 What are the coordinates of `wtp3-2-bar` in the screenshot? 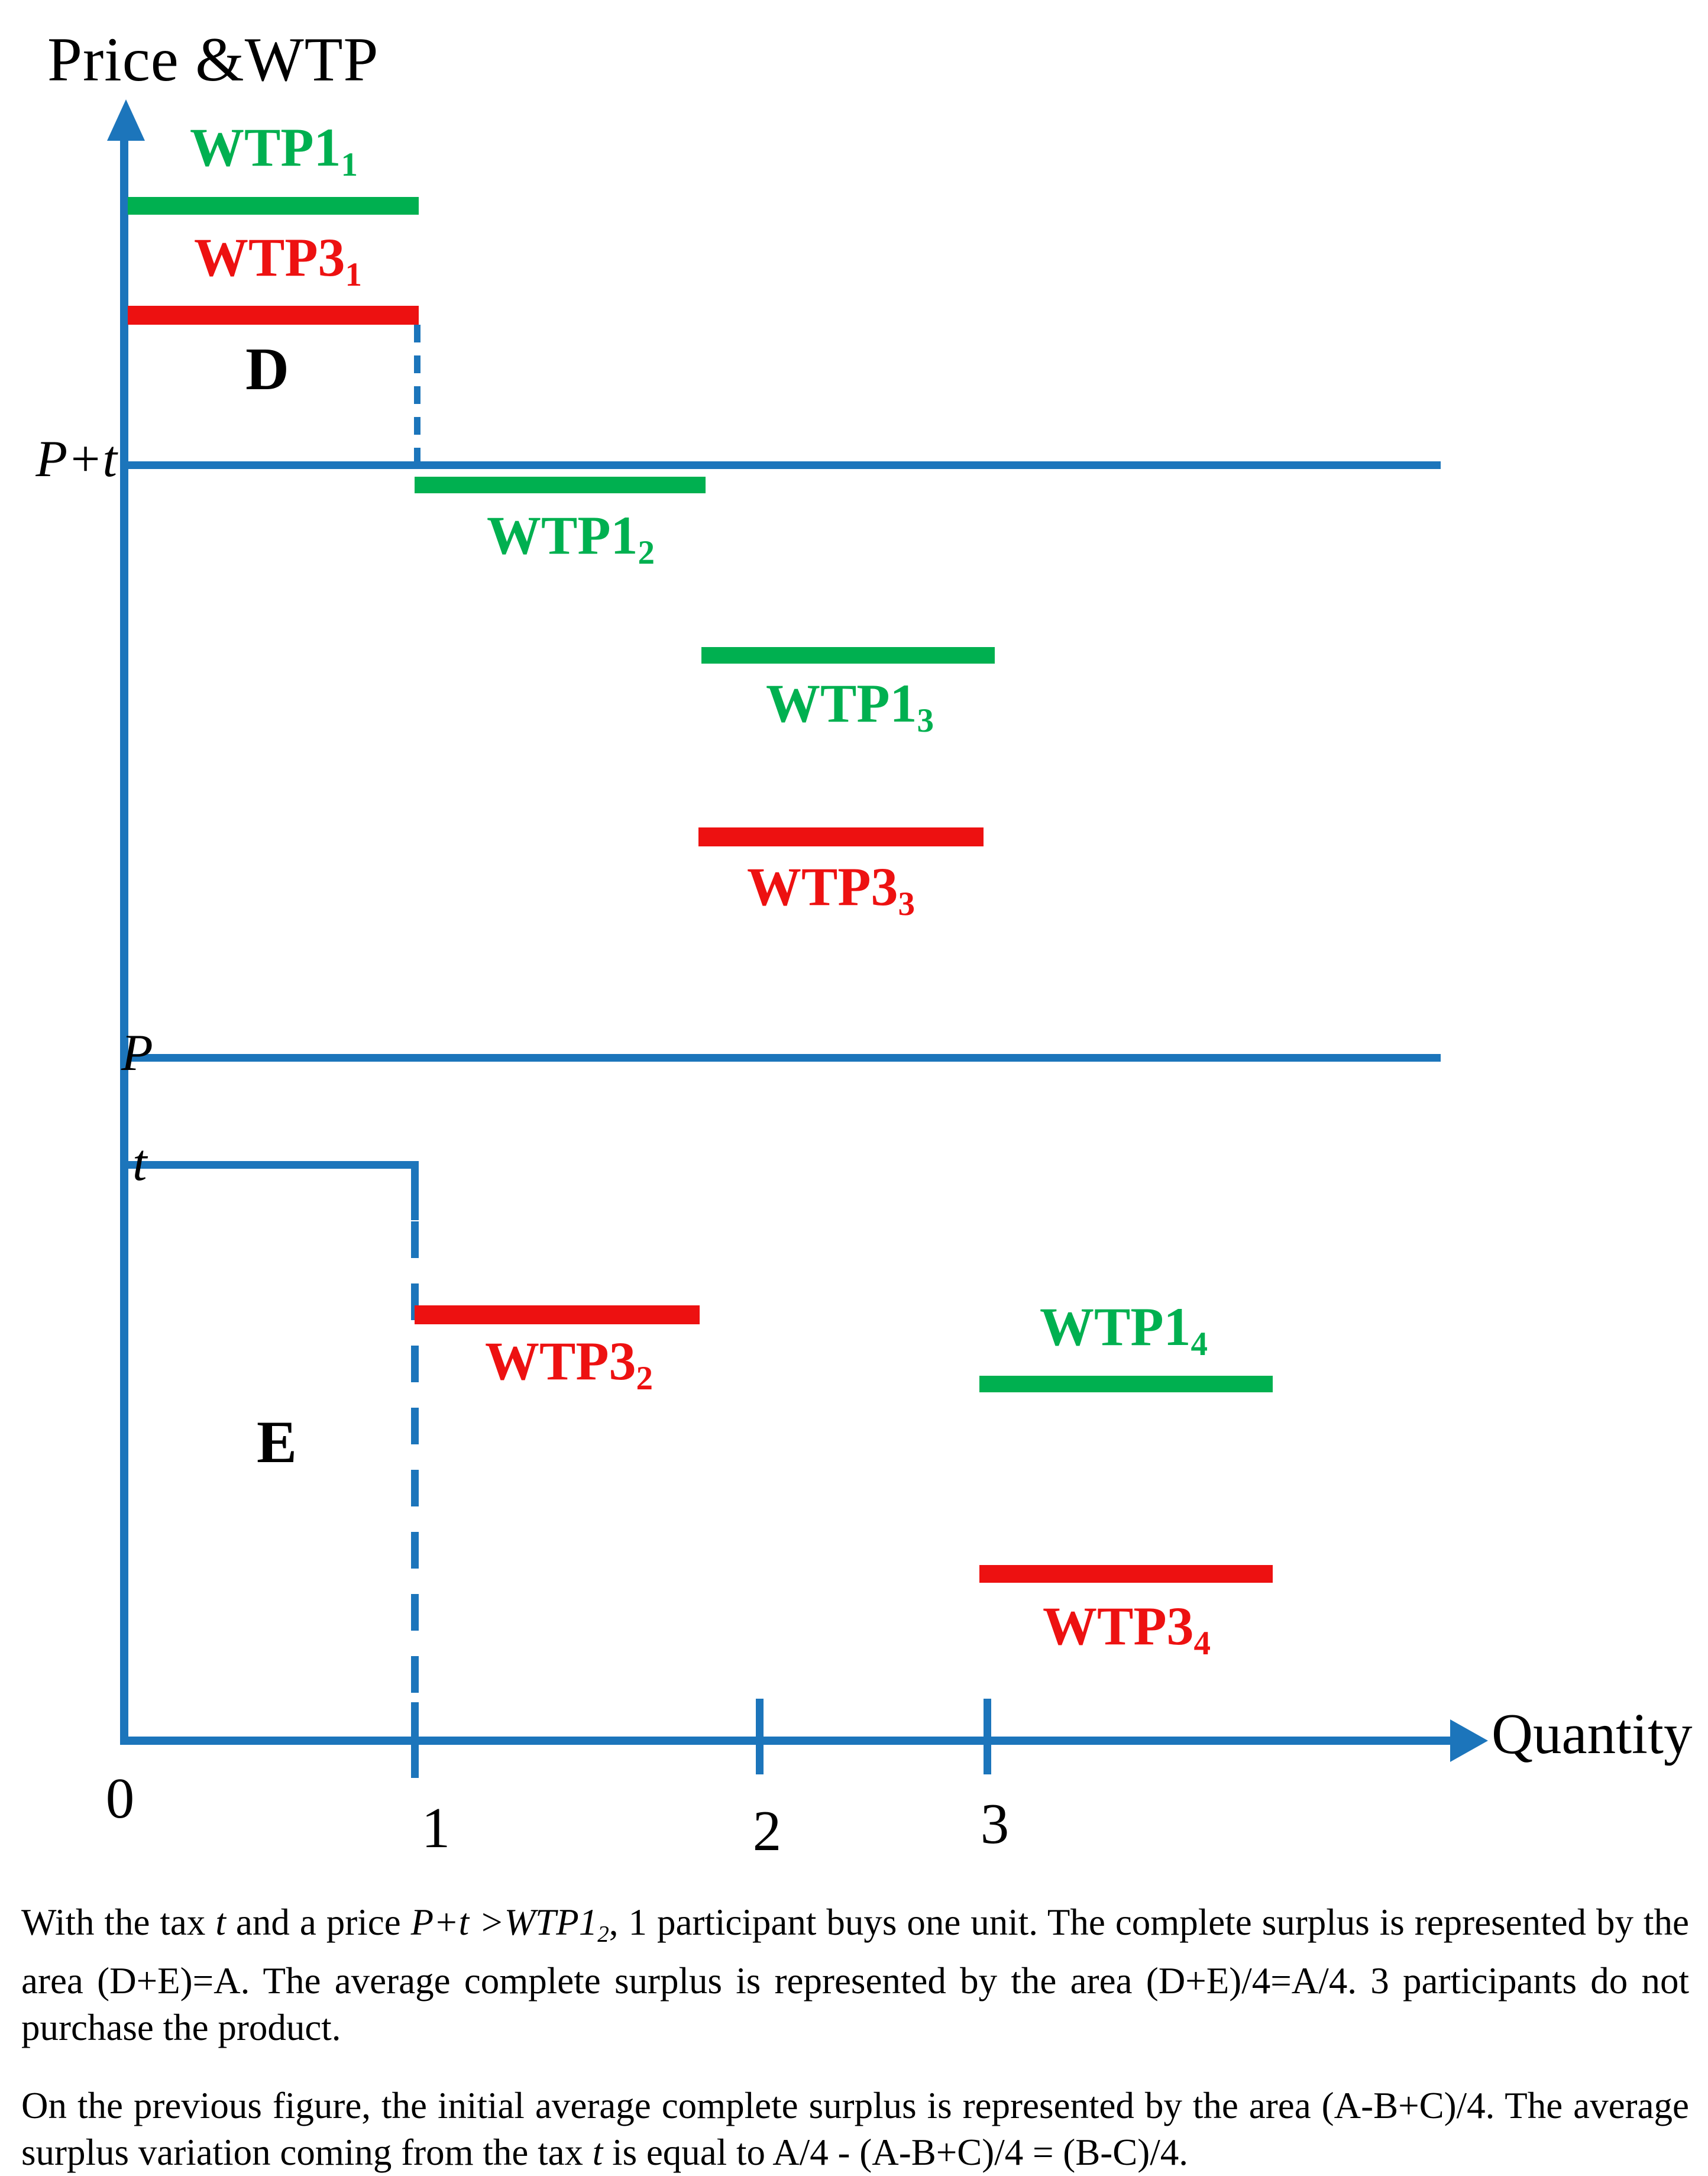 It's located at (557, 1314).